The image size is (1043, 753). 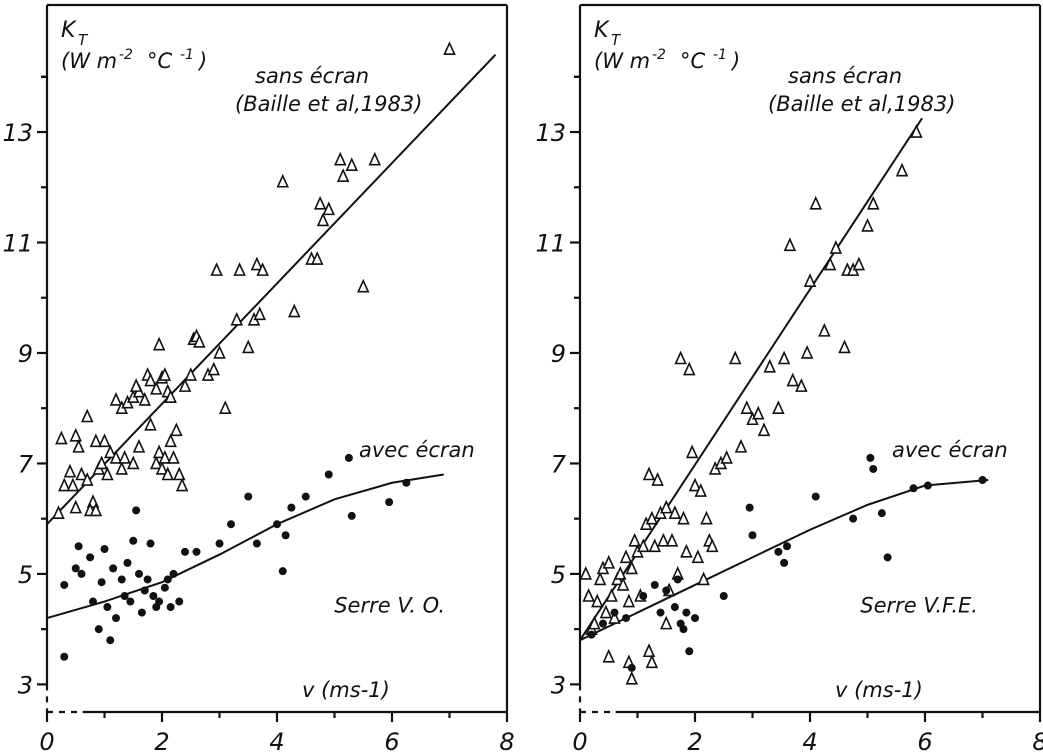 What do you see at coordinates (389, 606) in the screenshot?
I see `label-greenhouse: Serre V. O.` at bounding box center [389, 606].